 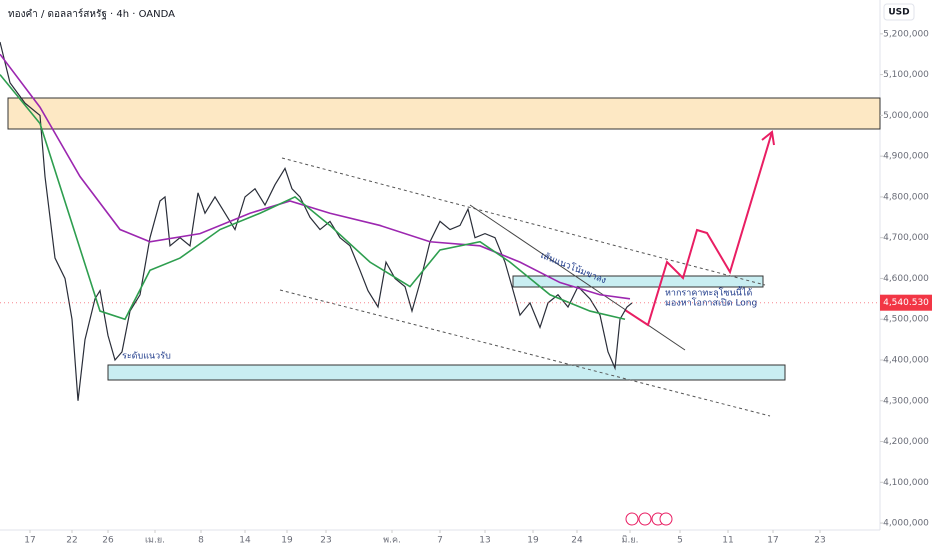 What do you see at coordinates (245, 541) in the screenshot?
I see `x-tick-label: 14` at bounding box center [245, 541].